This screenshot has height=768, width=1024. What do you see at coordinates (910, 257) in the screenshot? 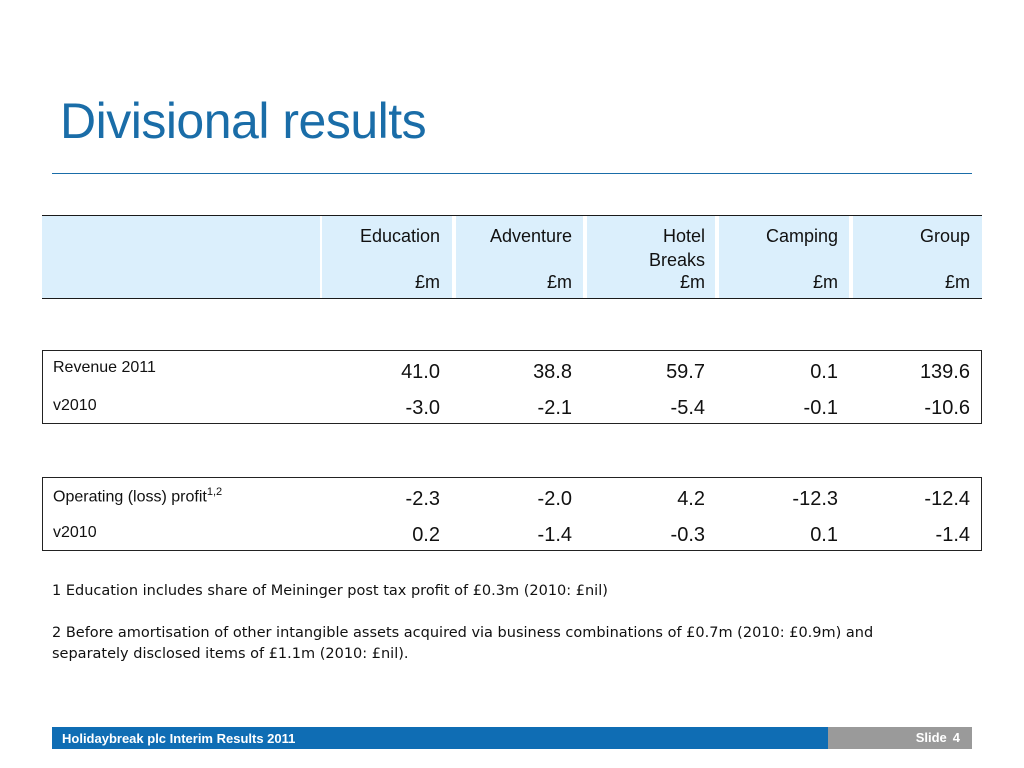
I see `column-group: Group £m` at bounding box center [910, 257].